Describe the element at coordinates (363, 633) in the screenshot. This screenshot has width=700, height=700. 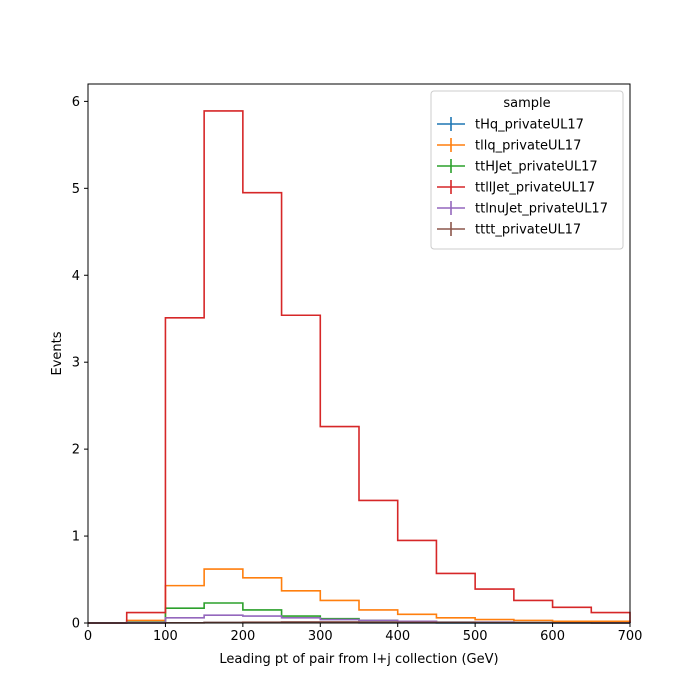
I see `x-axis-ticks: 0 100 200 300 400 500 600 700` at that location.